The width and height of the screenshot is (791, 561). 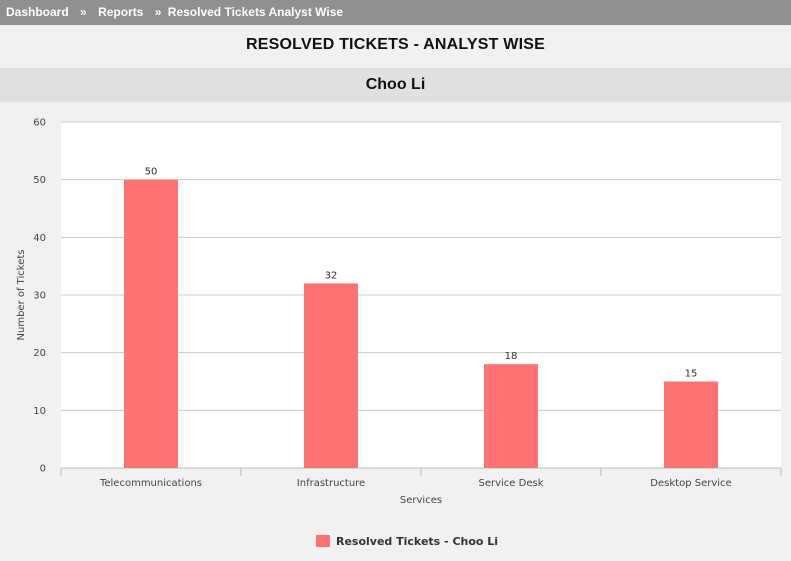 What do you see at coordinates (331, 483) in the screenshot?
I see `x-tick-label: Infrastructure` at bounding box center [331, 483].